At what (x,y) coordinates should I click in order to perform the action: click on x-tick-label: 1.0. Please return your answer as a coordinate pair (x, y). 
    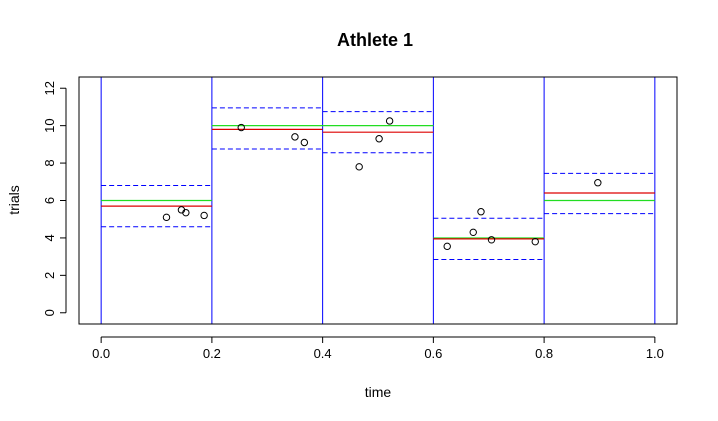
    Looking at the image, I should click on (655, 353).